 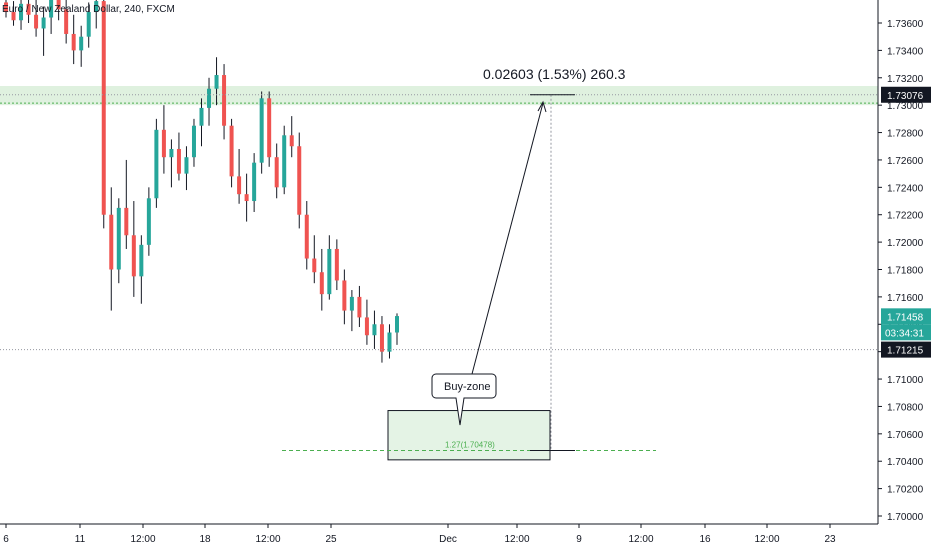 I want to click on price-badge-label: 1.71215, so click(x=905, y=351).